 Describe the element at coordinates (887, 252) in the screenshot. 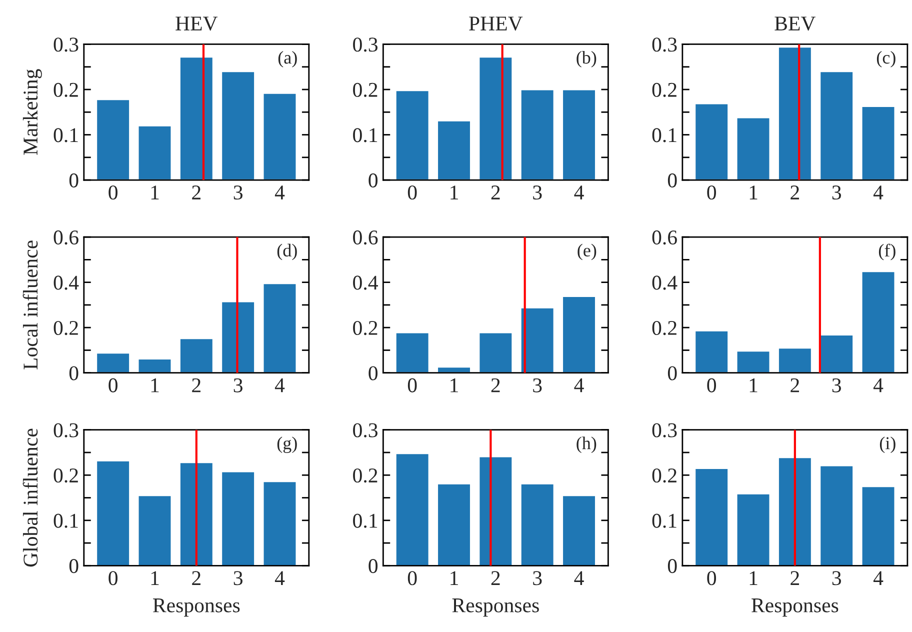

I see `annotation: (f)` at that location.